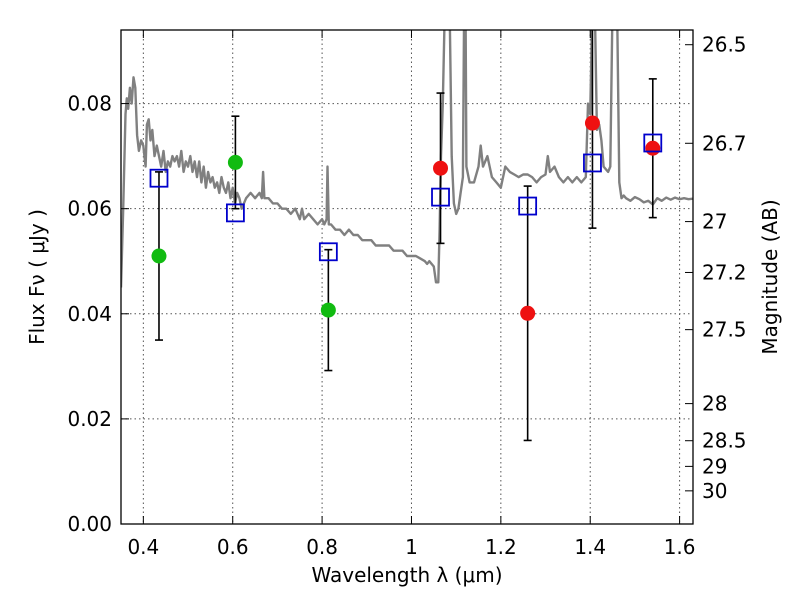  Describe the element at coordinates (89, 104) in the screenshot. I see `y-tick-label: 0.08` at that location.